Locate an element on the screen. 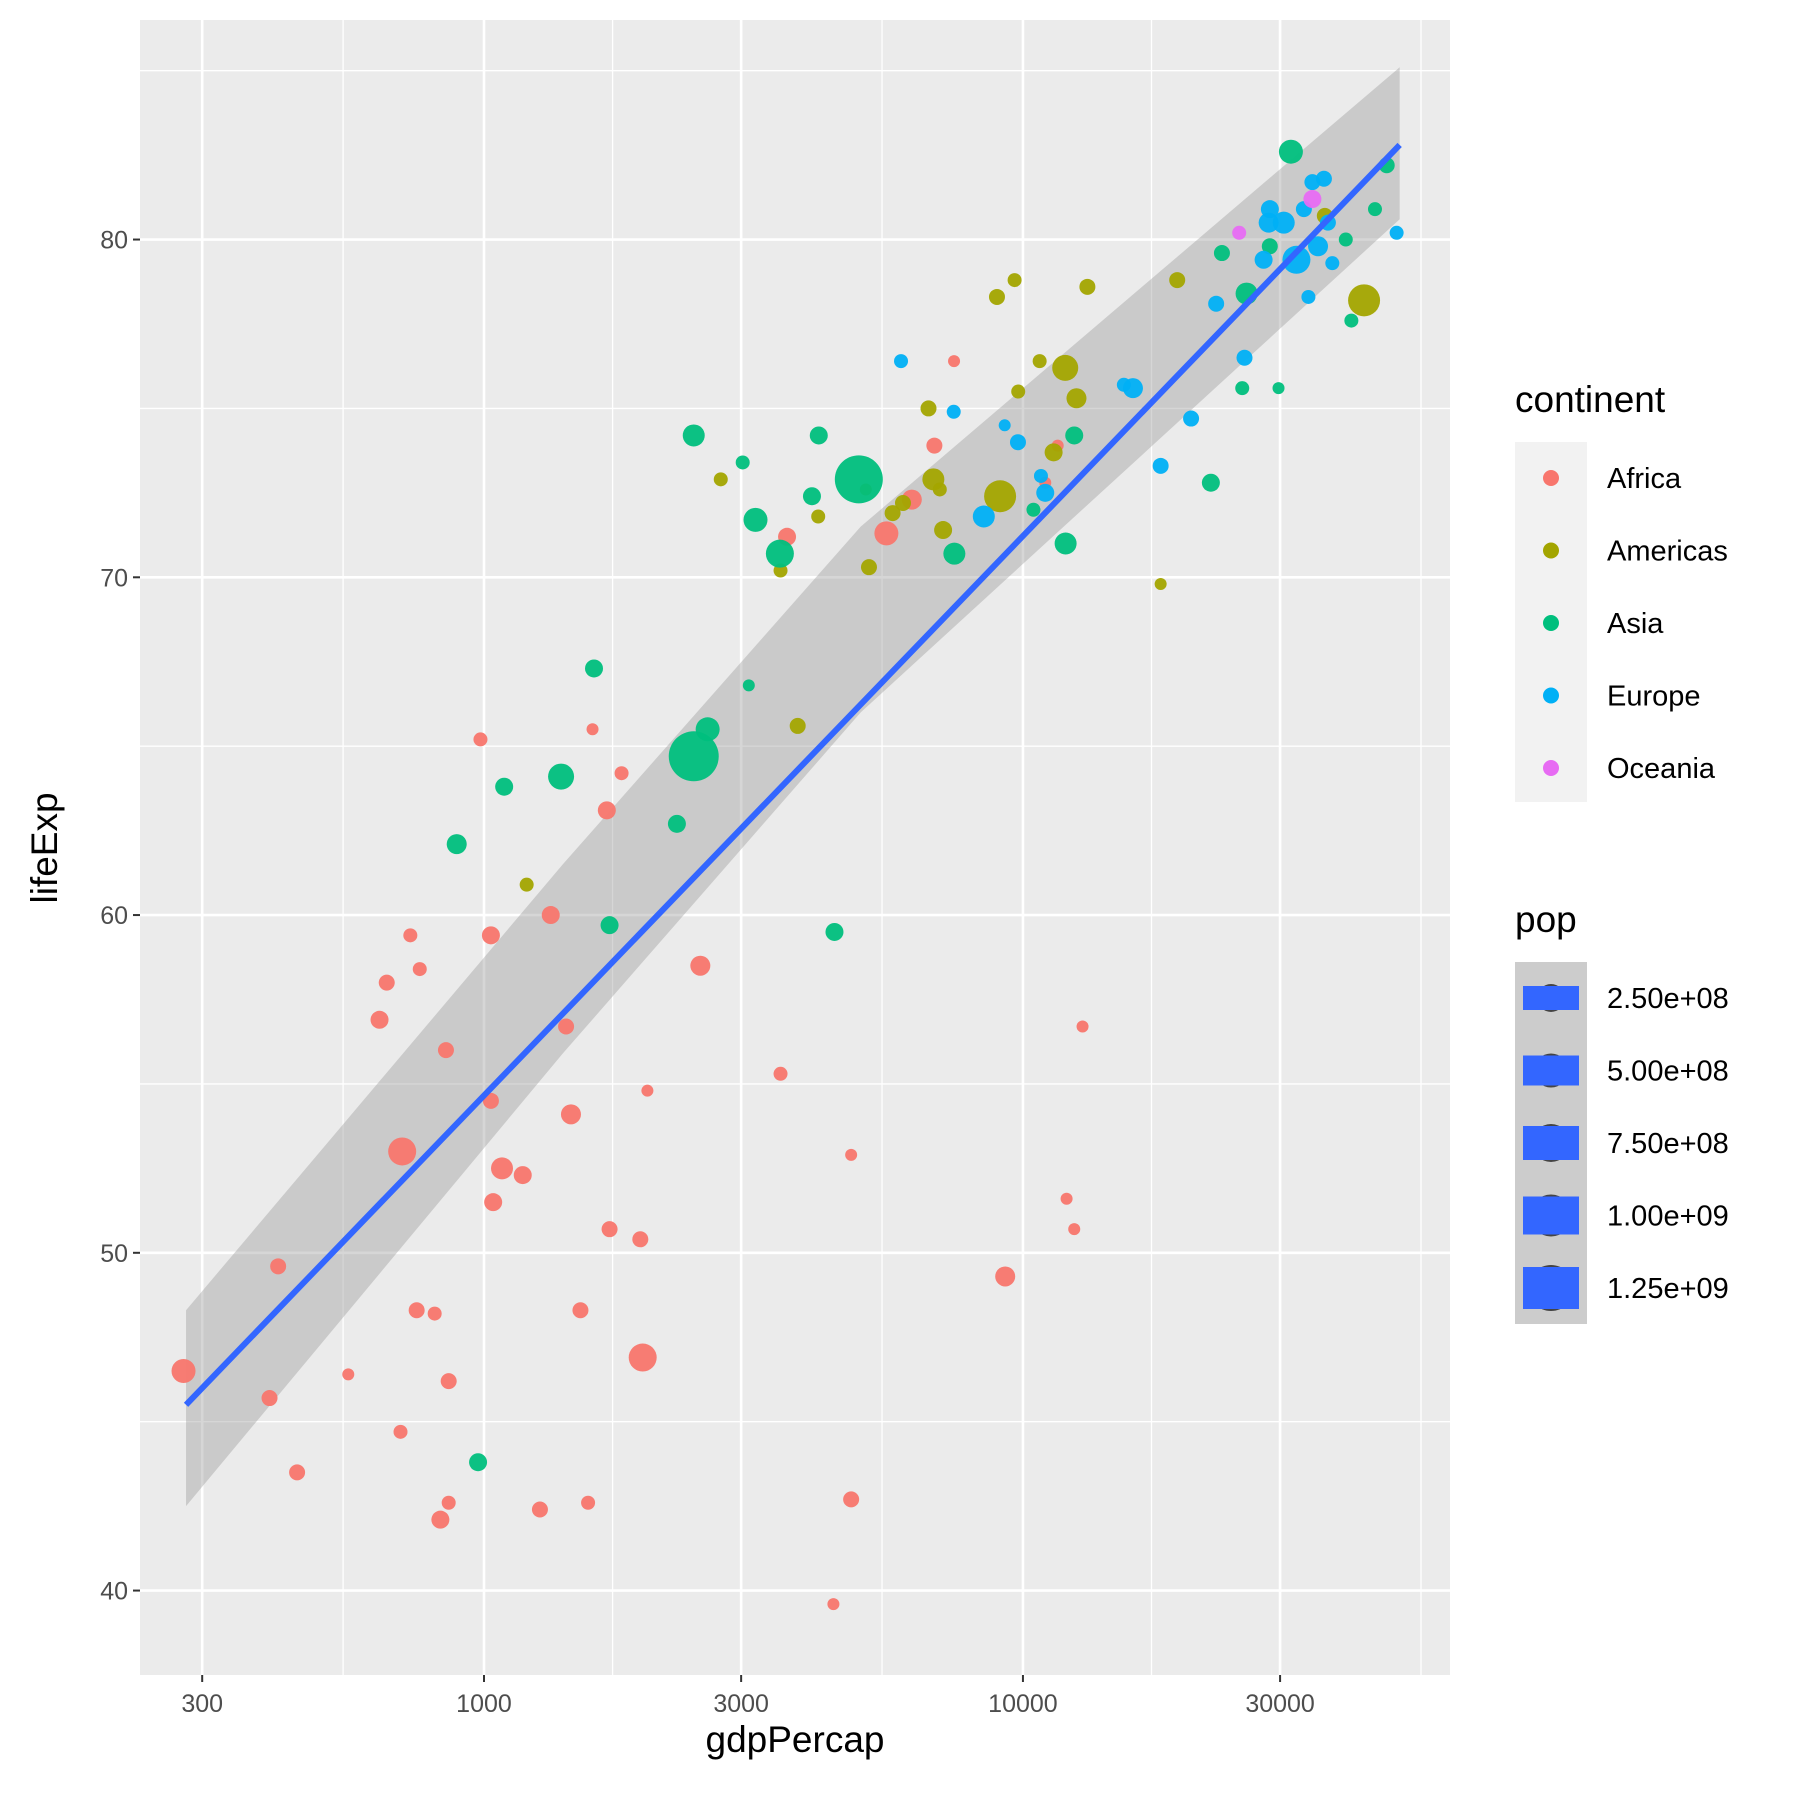  legend-key-oceania is located at coordinates (1551, 768).